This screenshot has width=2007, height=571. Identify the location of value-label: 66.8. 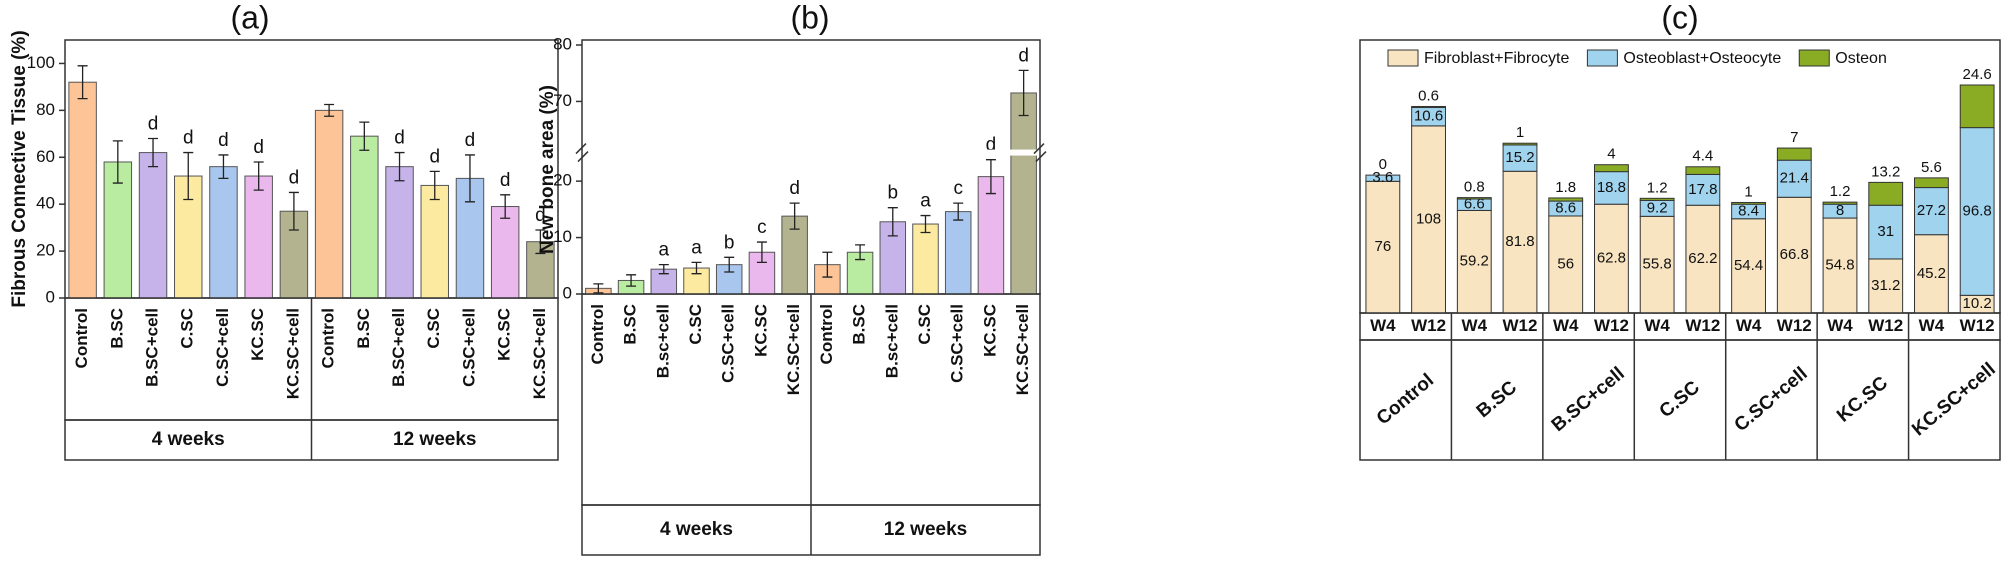
(1794, 254).